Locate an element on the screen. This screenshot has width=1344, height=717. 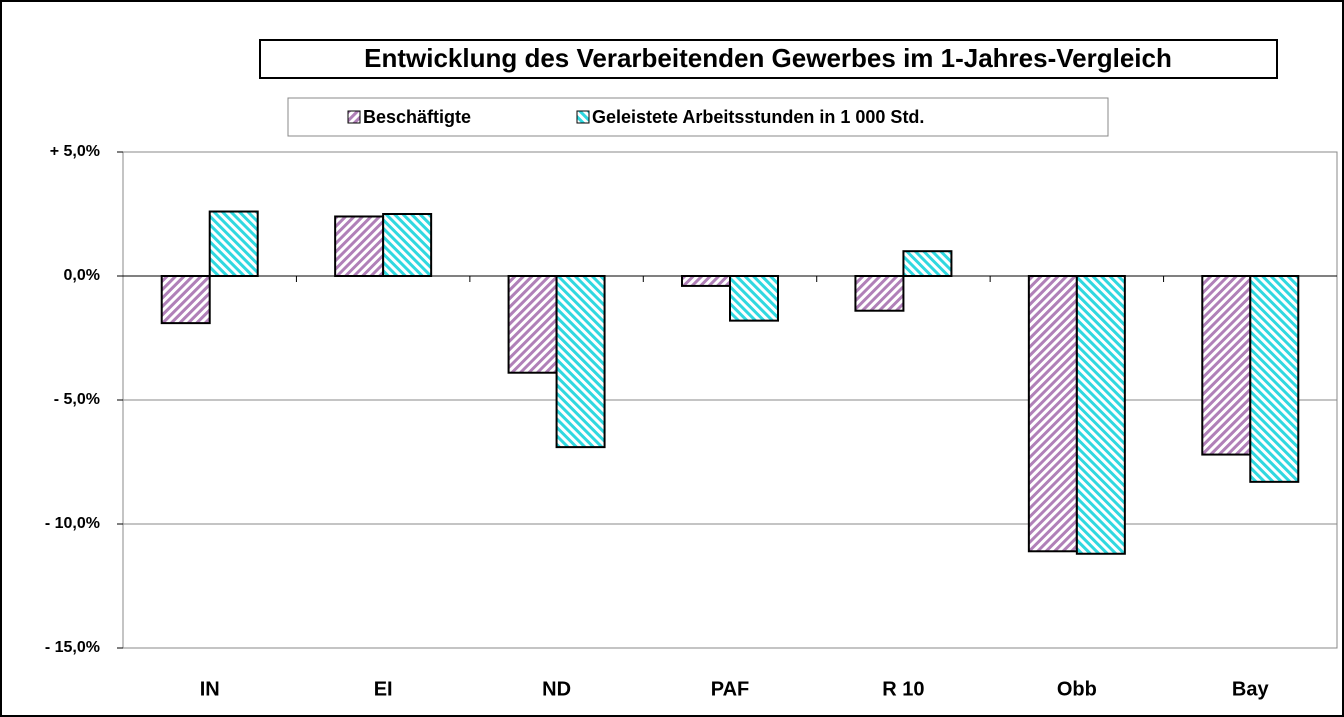
legend-label: Geleistete Arbeitsstunden in 1 000 Std. is located at coordinates (758, 117).